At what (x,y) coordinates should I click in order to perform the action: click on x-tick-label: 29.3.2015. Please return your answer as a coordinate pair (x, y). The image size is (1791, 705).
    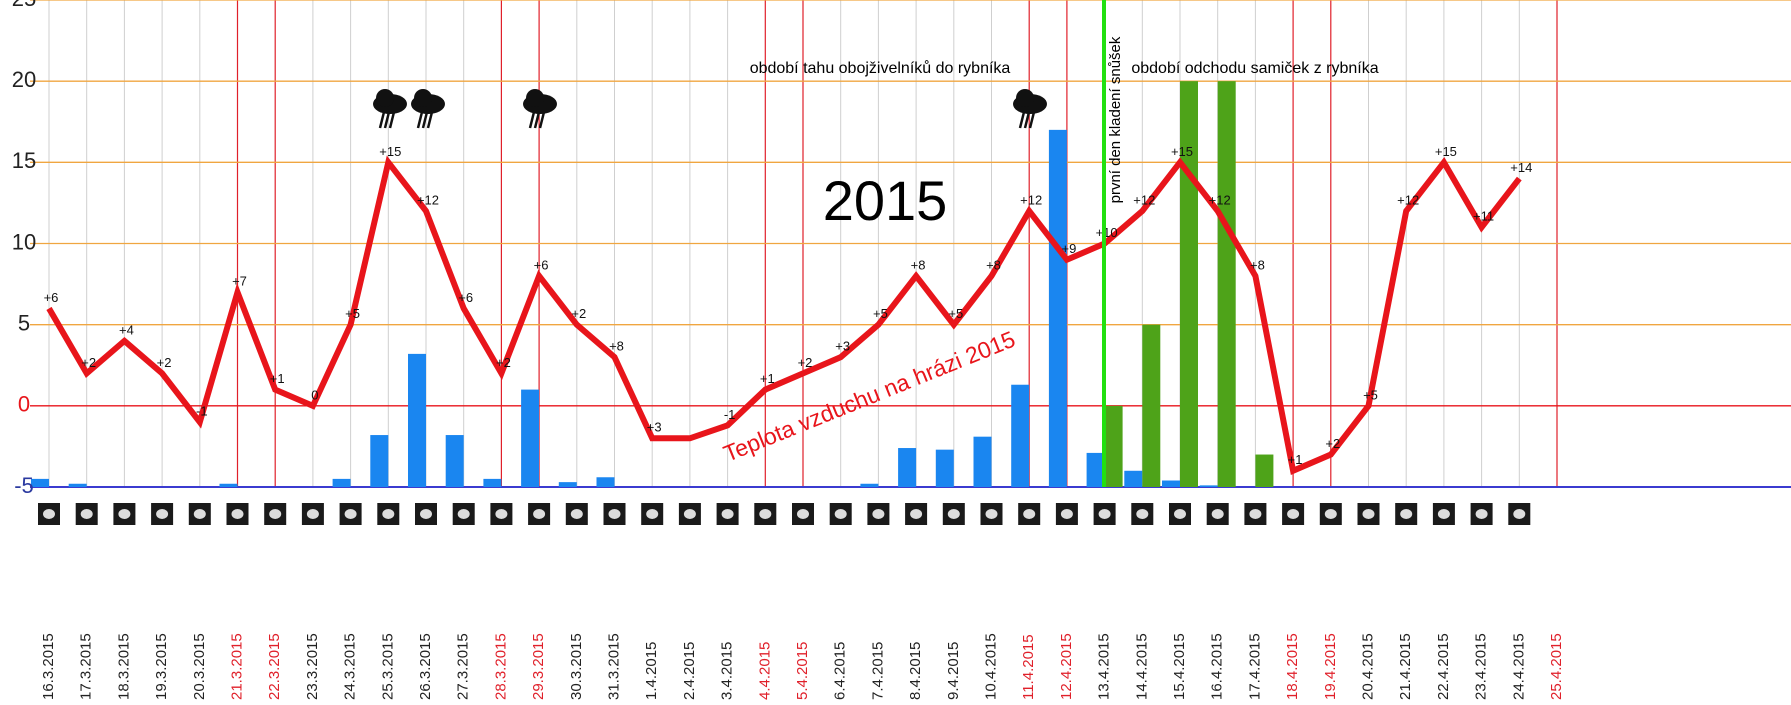
    Looking at the image, I should click on (538, 666).